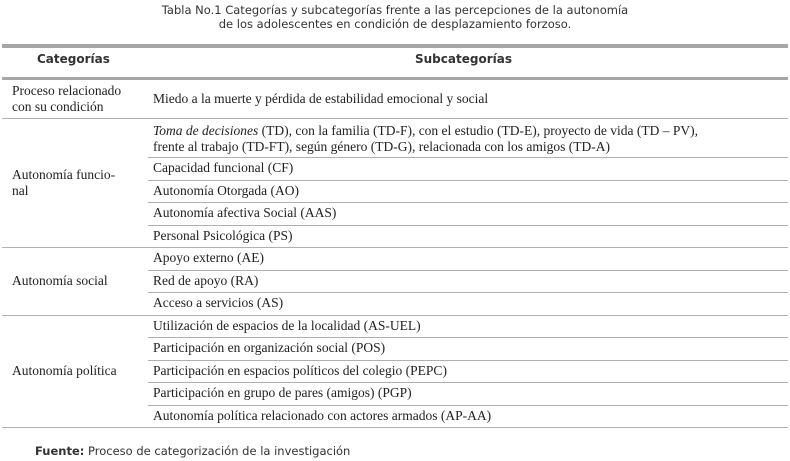 The width and height of the screenshot is (790, 461). Describe the element at coordinates (223, 235) in the screenshot. I see `subcategory-cell: Personal Psicológica (PS)` at that location.